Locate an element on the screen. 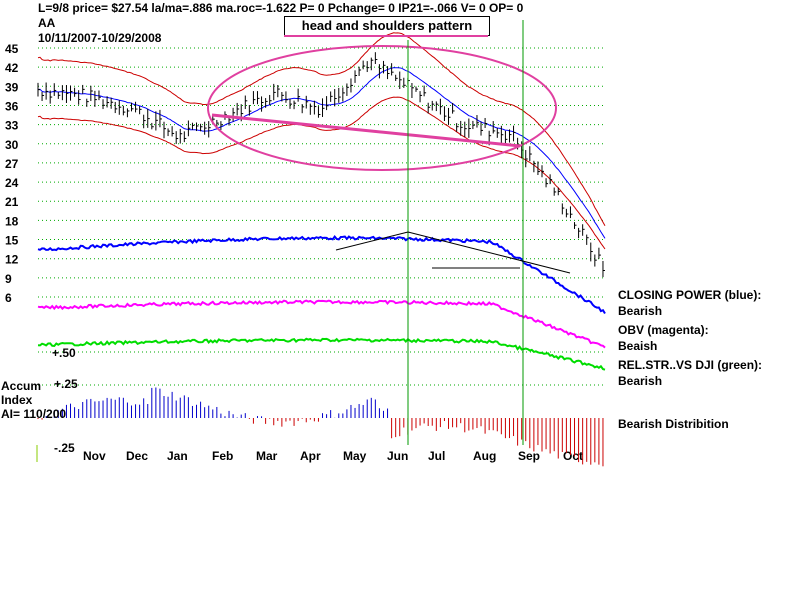 The width and height of the screenshot is (800, 600). y-tick-label: 18 is located at coordinates (12, 221).